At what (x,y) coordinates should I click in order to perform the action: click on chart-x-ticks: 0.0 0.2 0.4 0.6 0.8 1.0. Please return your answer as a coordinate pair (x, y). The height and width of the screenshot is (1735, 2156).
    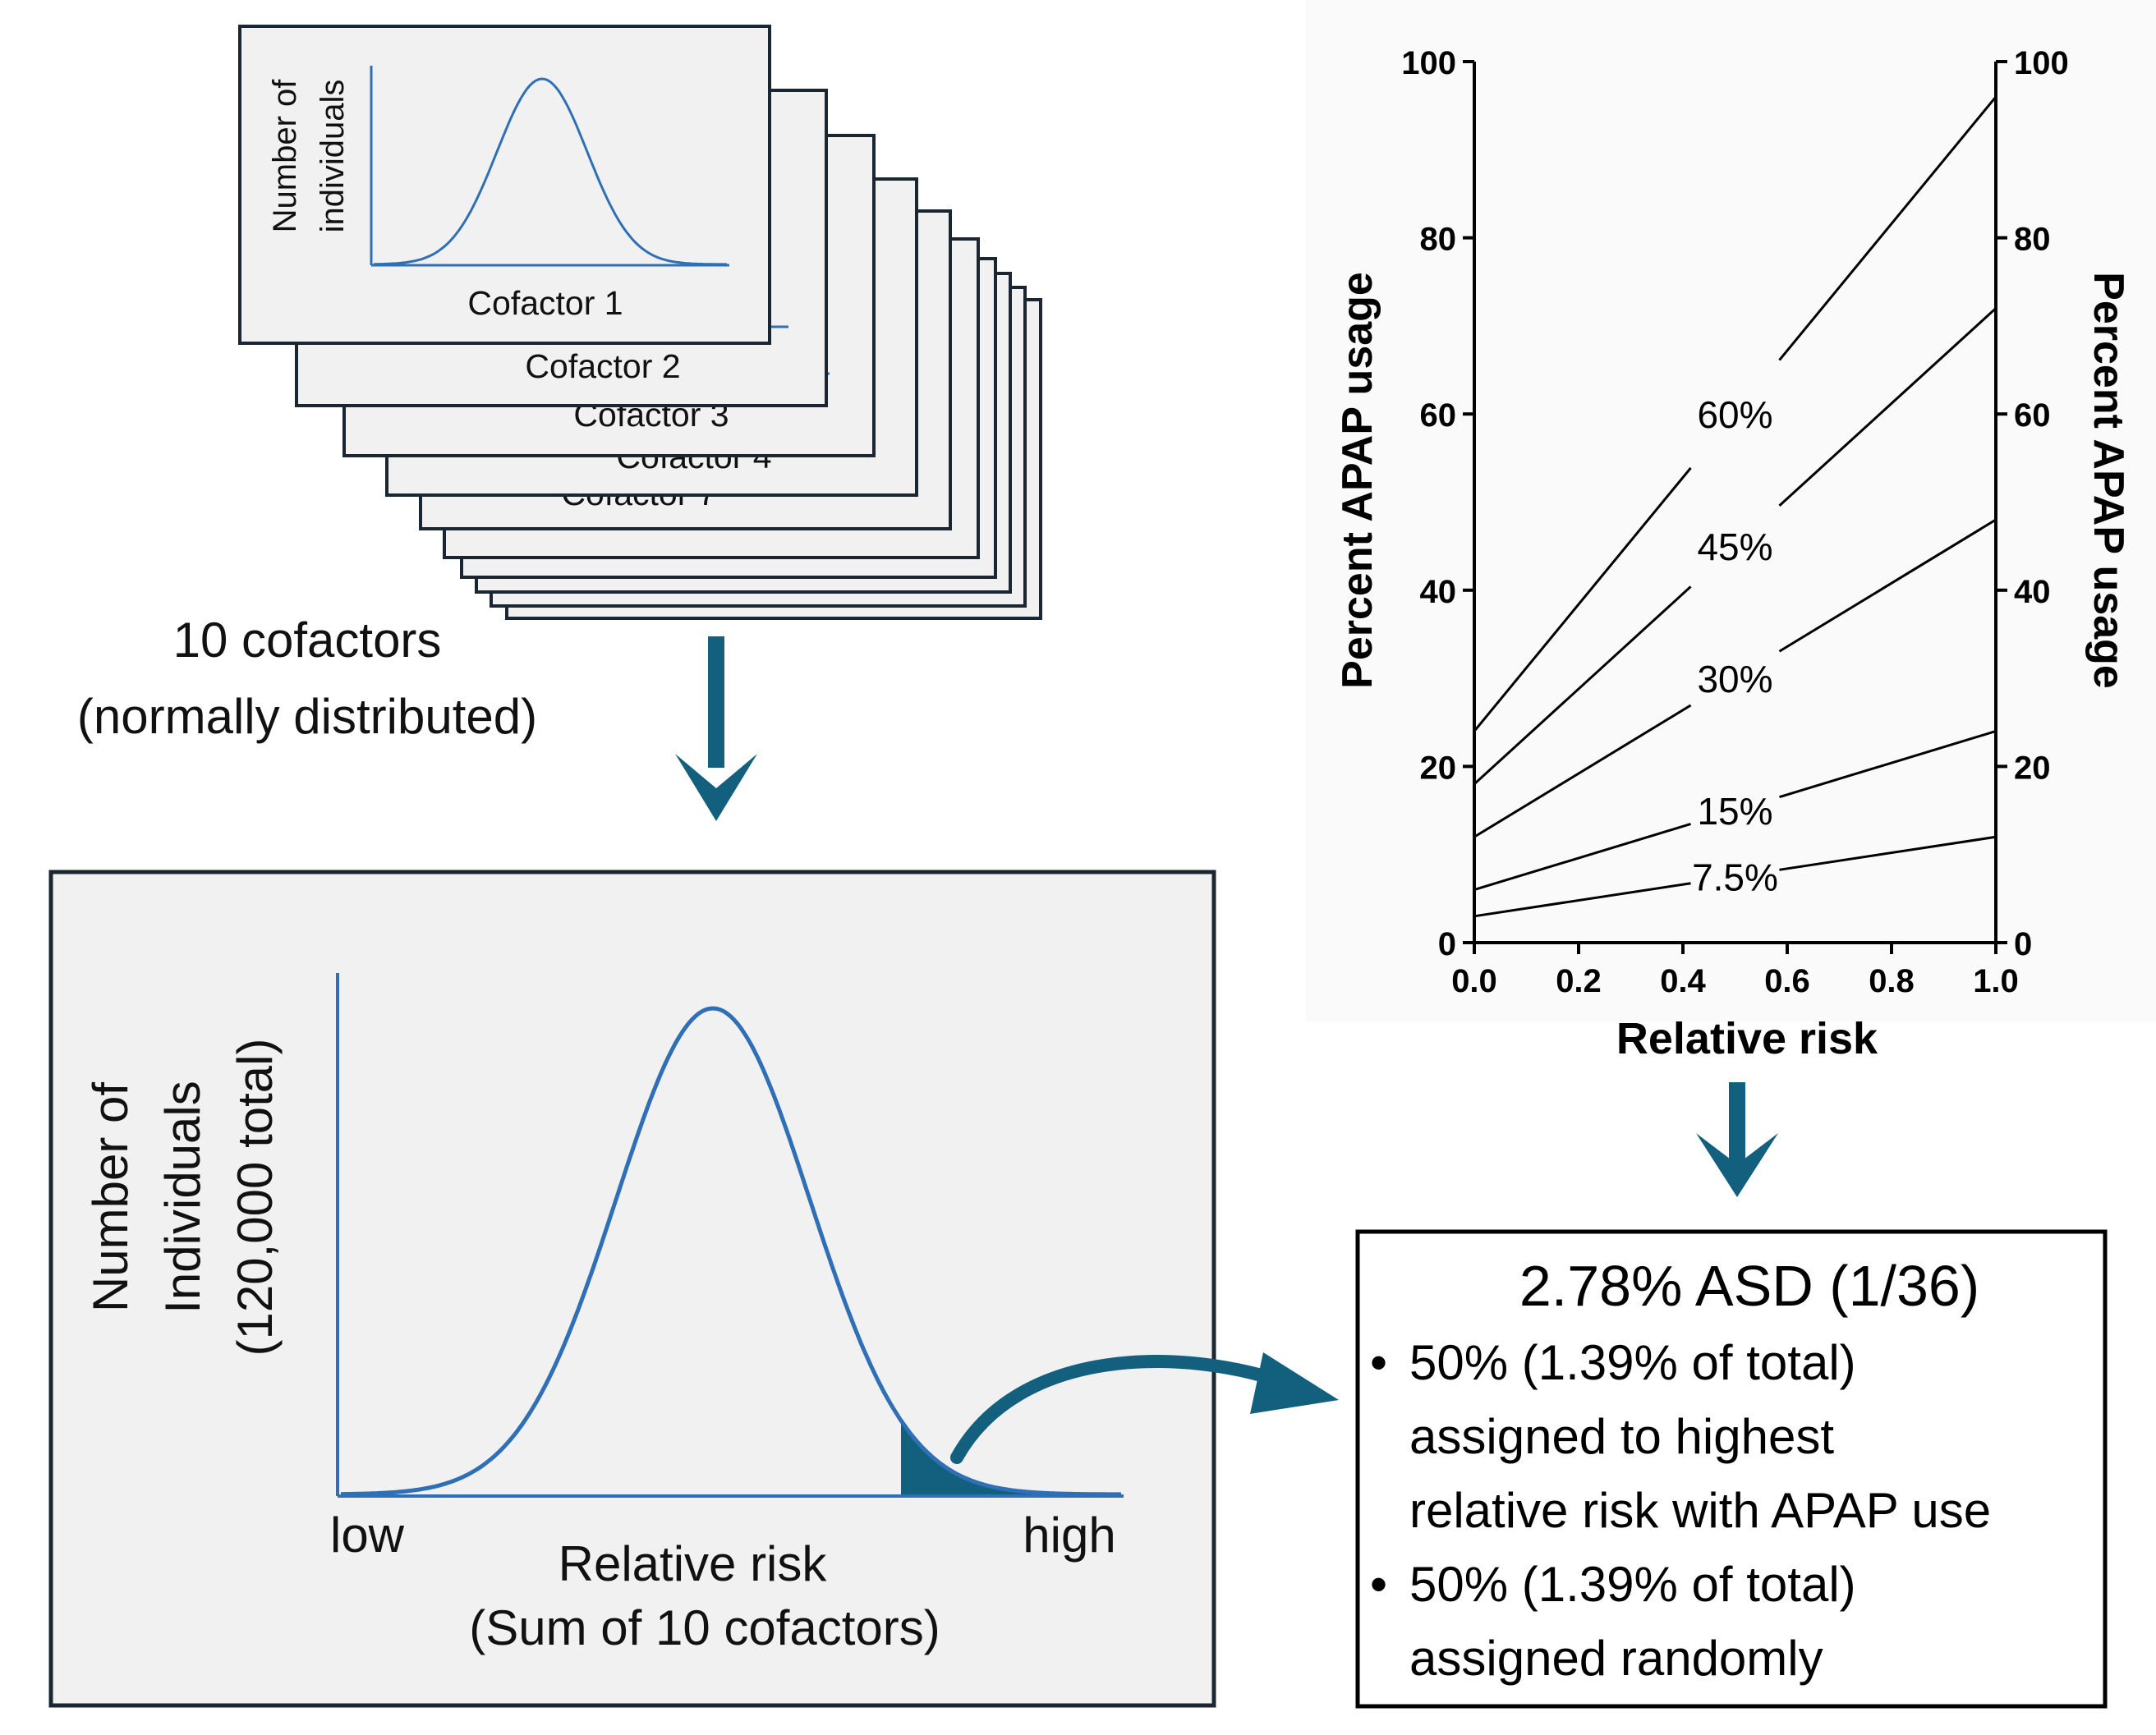
    Looking at the image, I should click on (1735, 971).